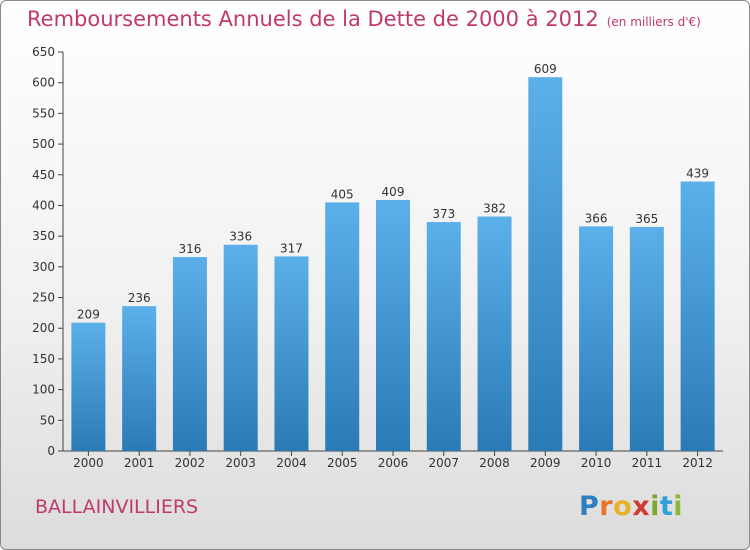 The width and height of the screenshot is (750, 550). What do you see at coordinates (545, 69) in the screenshot?
I see `value-label-2009: 609` at bounding box center [545, 69].